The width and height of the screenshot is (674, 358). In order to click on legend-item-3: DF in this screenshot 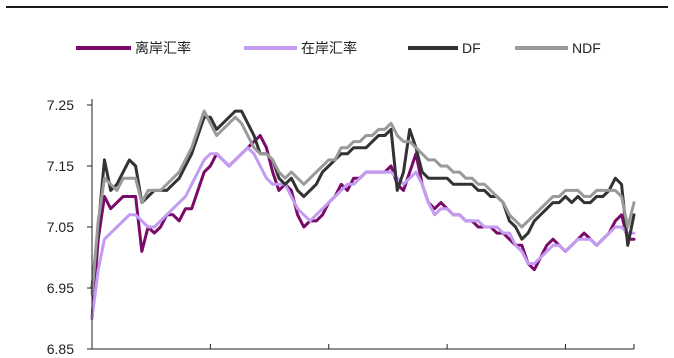, I will do `click(444, 48)`.